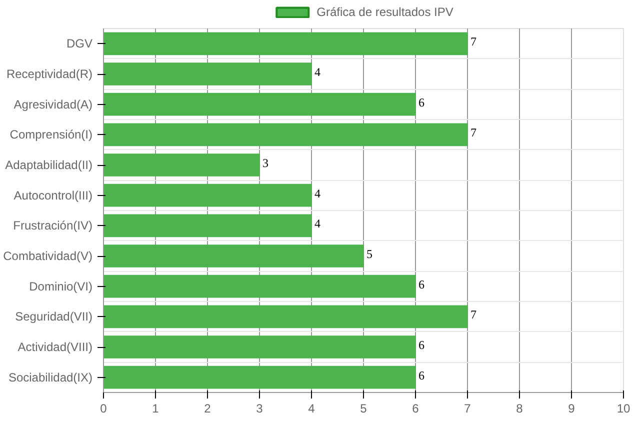 This screenshot has width=639, height=427. I want to click on data-label: 5, so click(369, 254).